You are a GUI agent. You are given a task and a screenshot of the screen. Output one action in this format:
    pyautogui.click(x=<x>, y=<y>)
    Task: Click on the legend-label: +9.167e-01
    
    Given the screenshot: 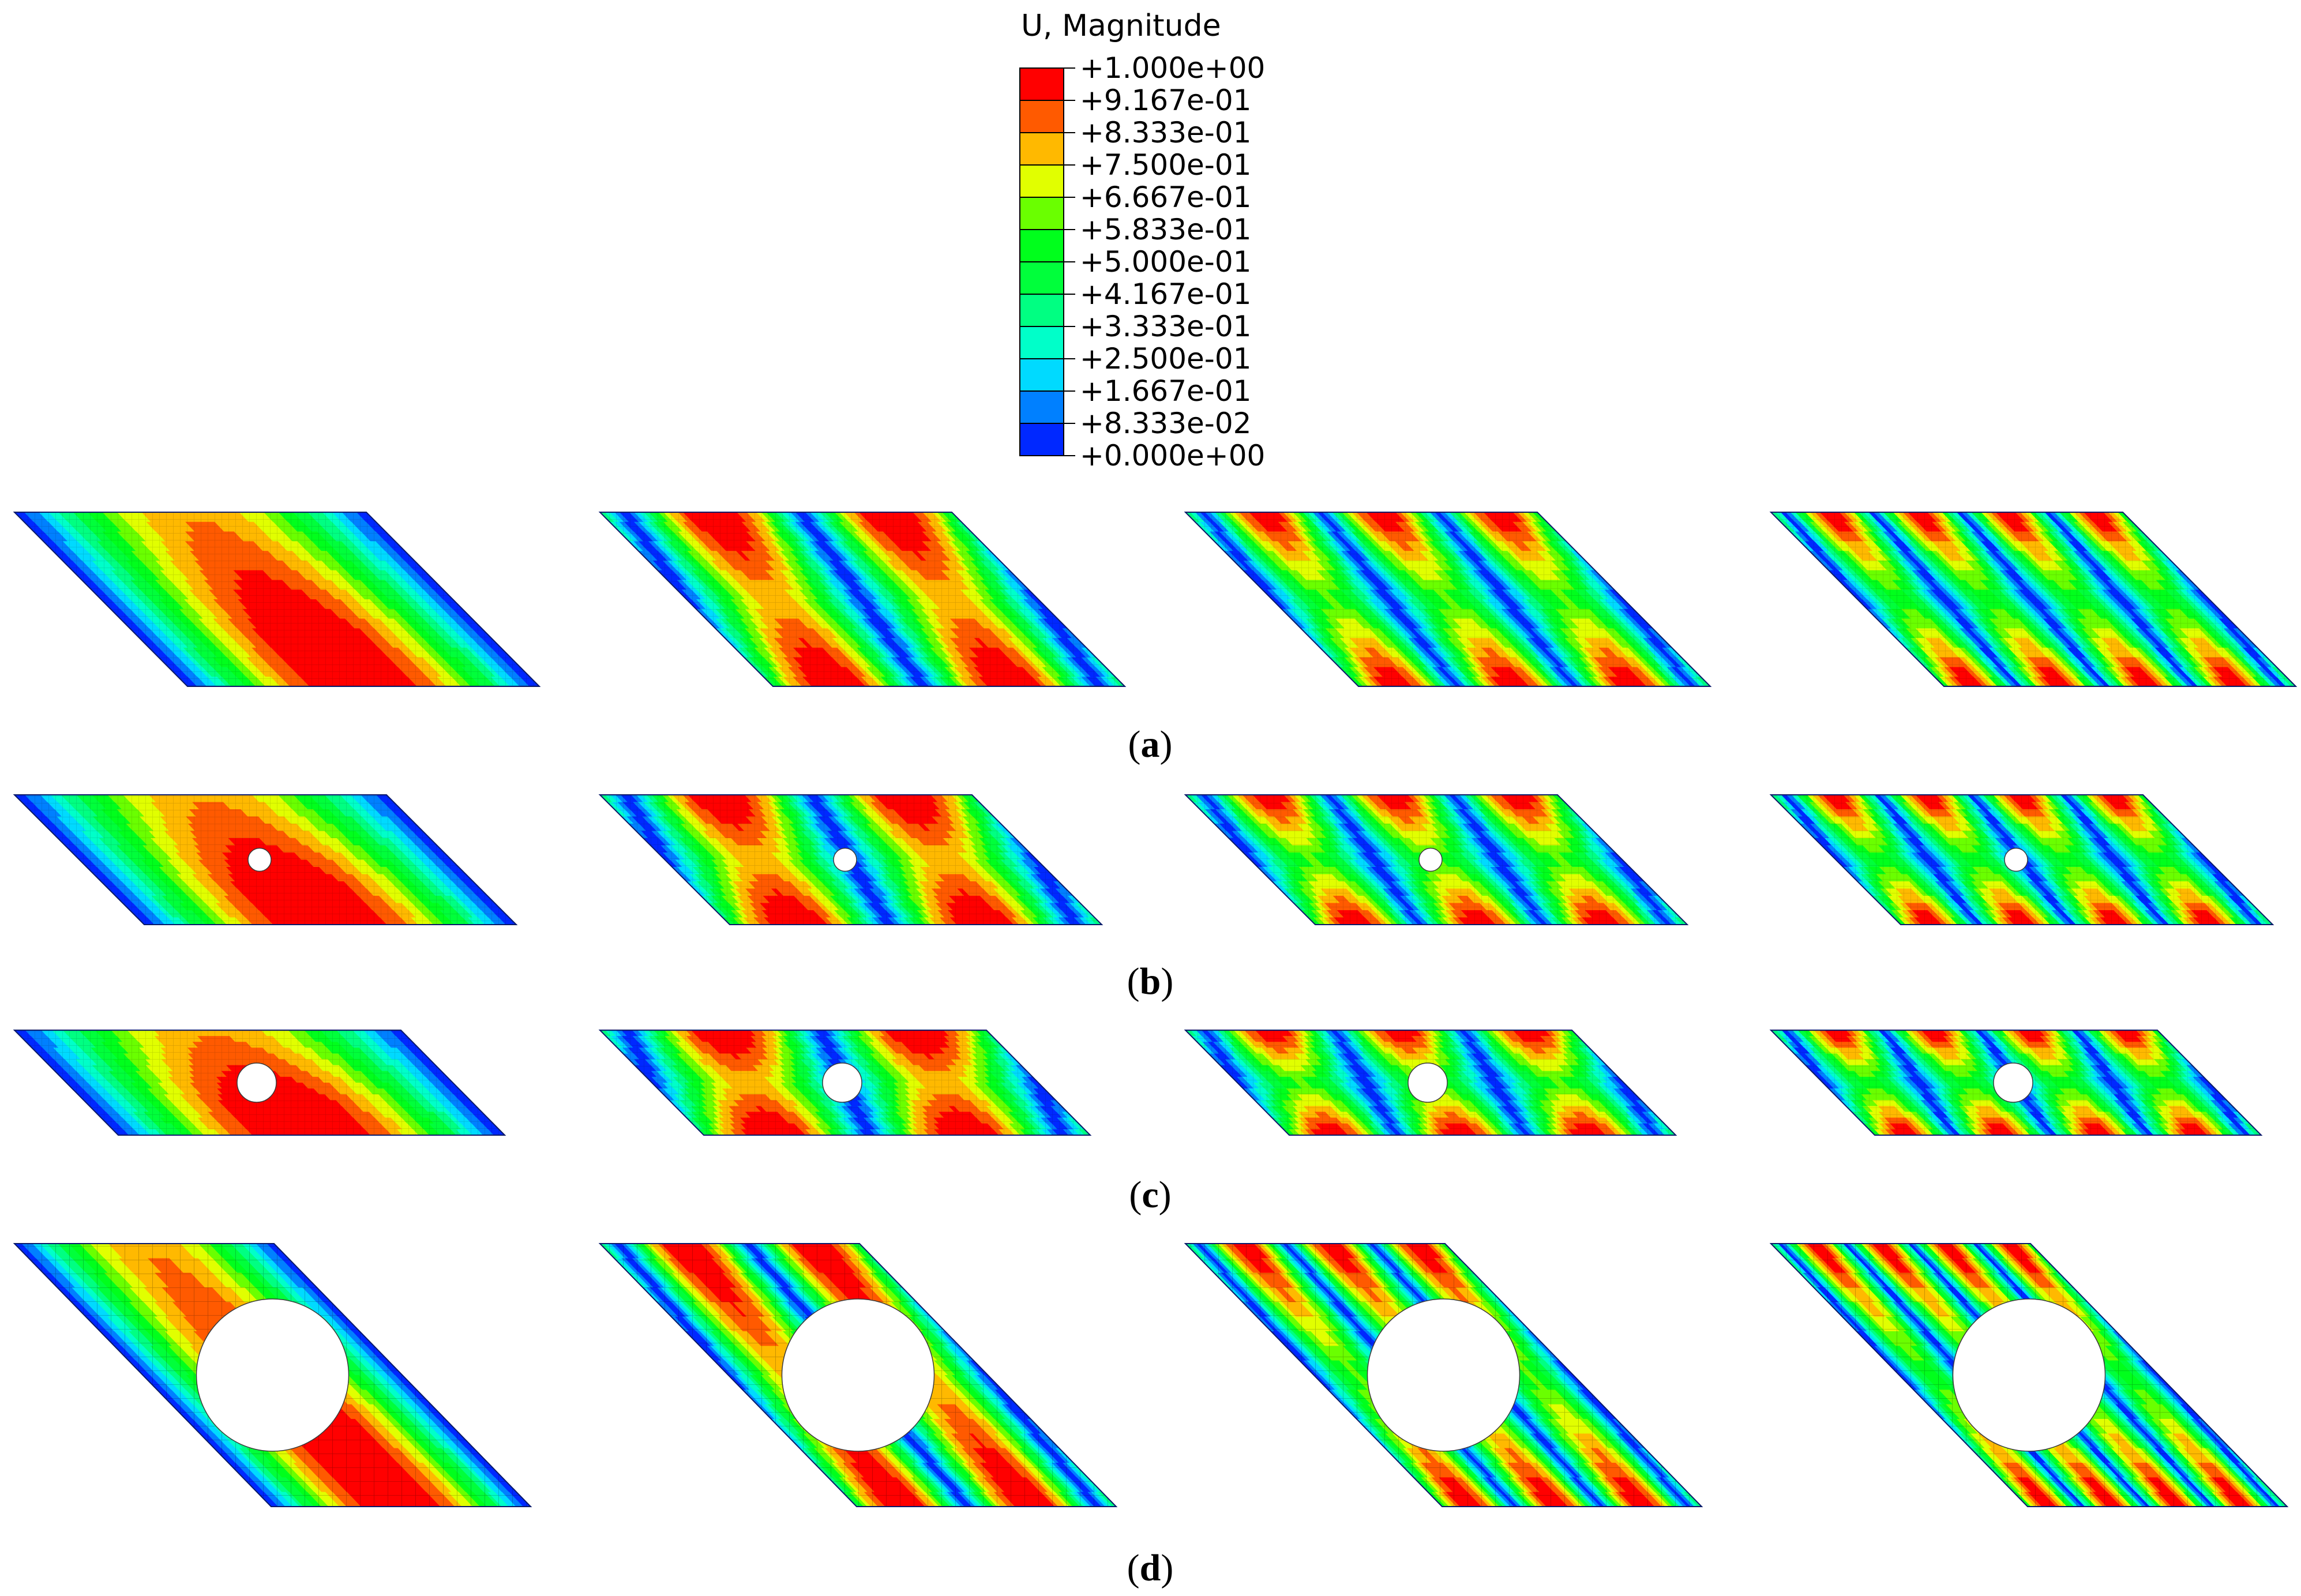 What is the action you would take?
    pyautogui.click(x=1165, y=100)
    